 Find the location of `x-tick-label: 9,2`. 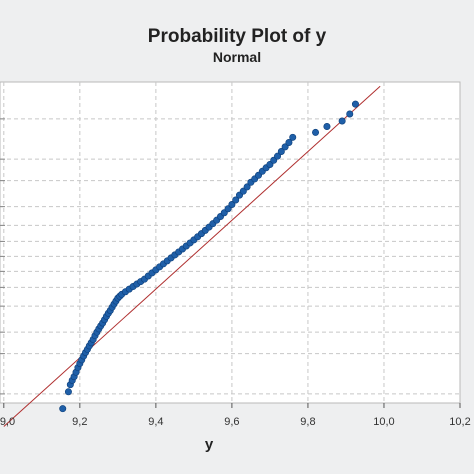

x-tick-label: 9,2 is located at coordinates (79, 422).